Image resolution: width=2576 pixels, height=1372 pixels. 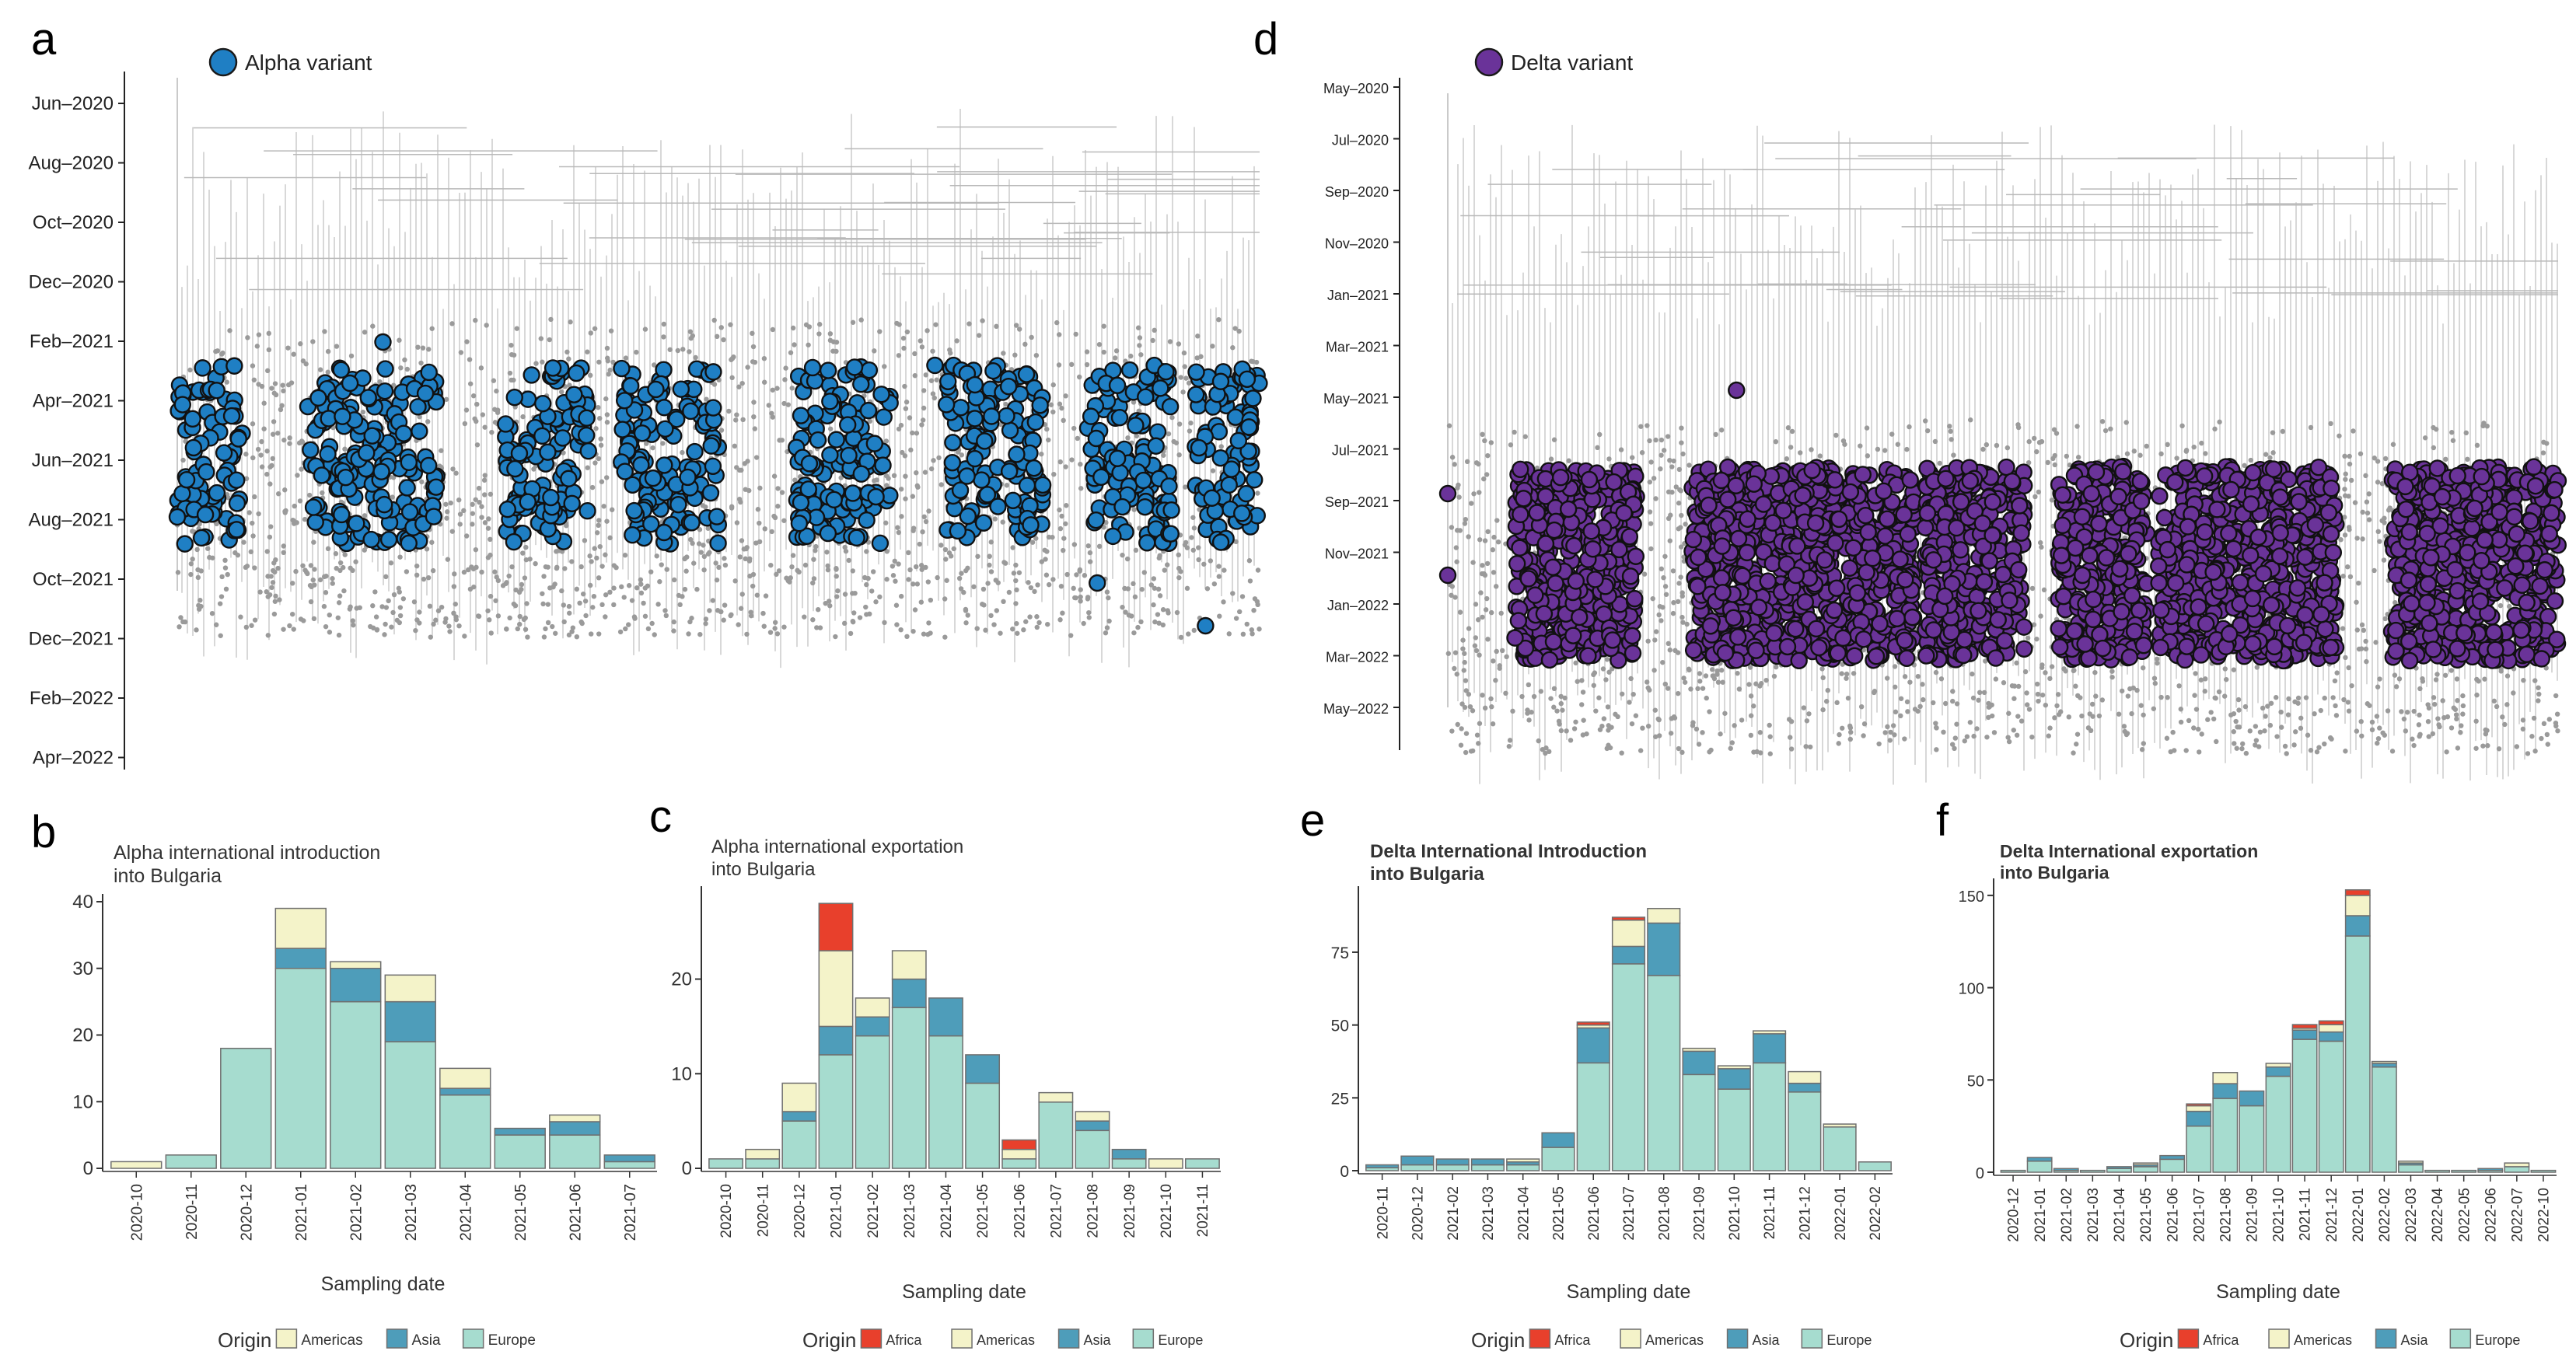 I want to click on panel-letter-f: f, so click(x=1942, y=820).